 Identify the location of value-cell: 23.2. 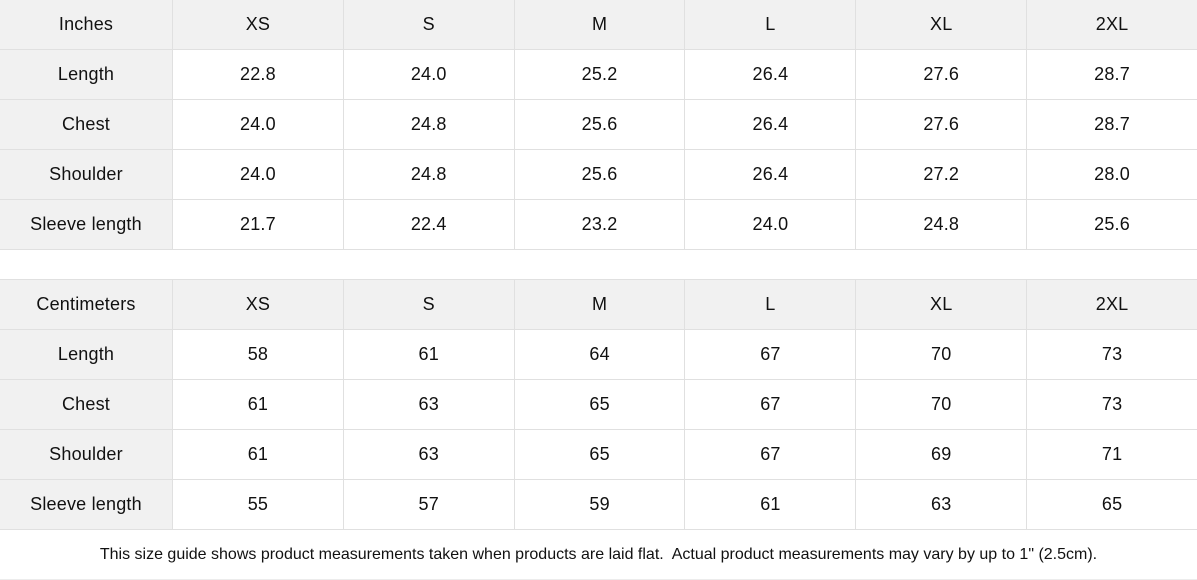
(599, 225).